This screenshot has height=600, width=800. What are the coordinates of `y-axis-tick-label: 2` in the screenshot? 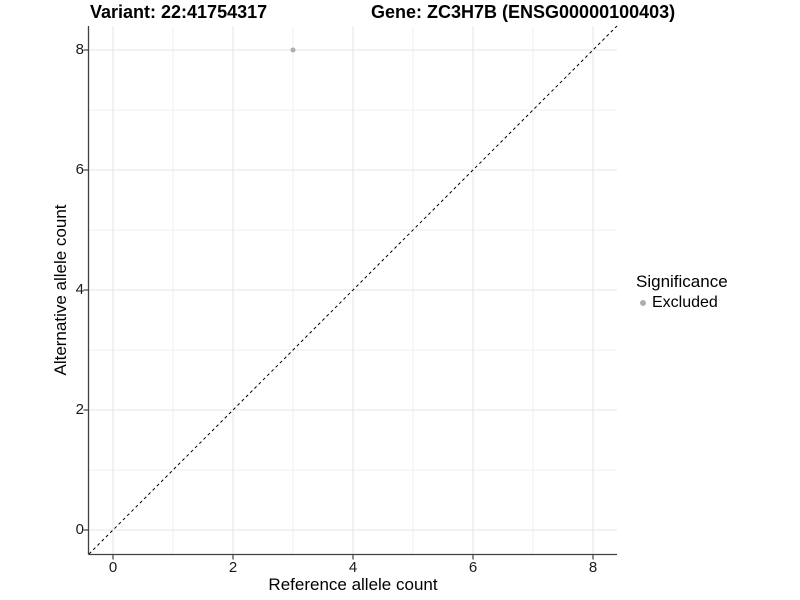 It's located at (79, 409).